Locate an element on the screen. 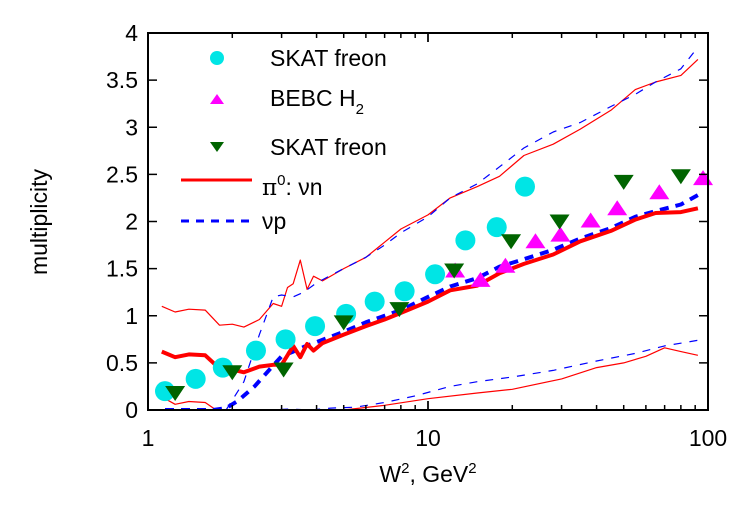 The height and width of the screenshot is (523, 747). y-tick-label: 0 is located at coordinates (131, 410).